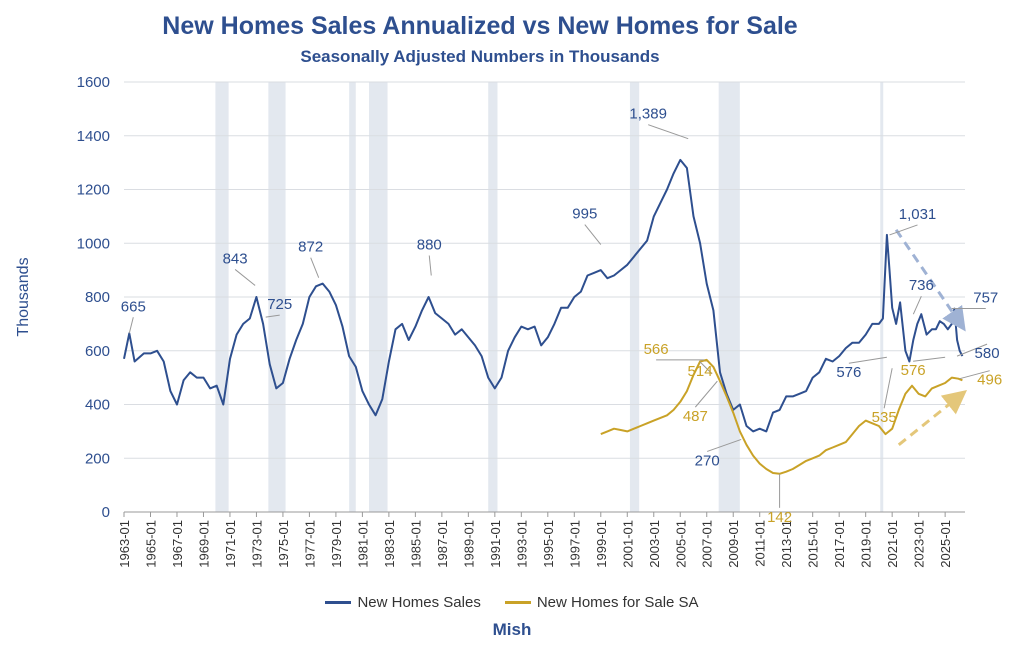  What do you see at coordinates (680, 544) in the screenshot?
I see `x-tick-label-2005-01: 2005-01` at bounding box center [680, 544].